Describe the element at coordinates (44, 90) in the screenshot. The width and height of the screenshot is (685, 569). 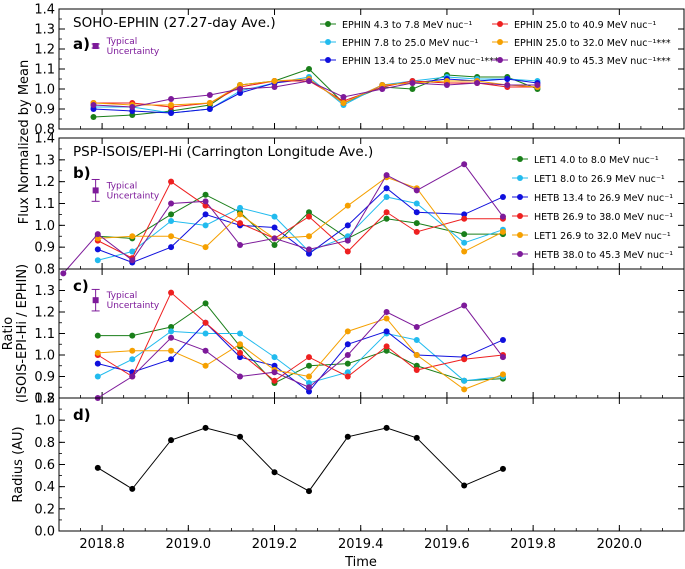
I see `y-tick-label: 1.0` at that location.